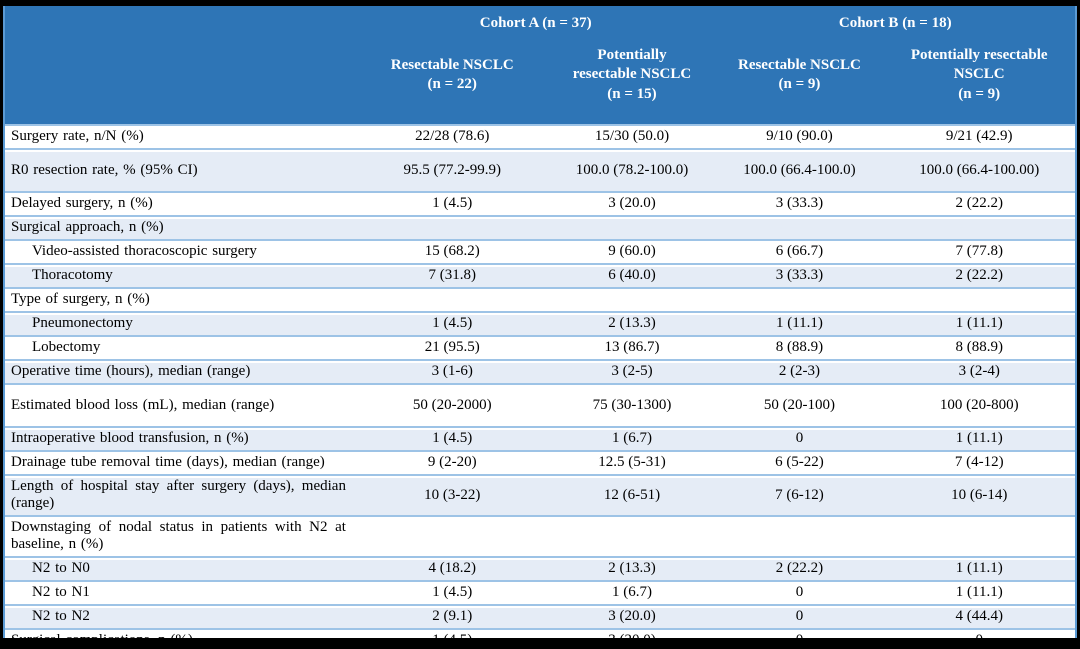 The image size is (1080, 649). What do you see at coordinates (452, 169) in the screenshot?
I see `row-value: 95.5 (77.2-99.9)` at bounding box center [452, 169].